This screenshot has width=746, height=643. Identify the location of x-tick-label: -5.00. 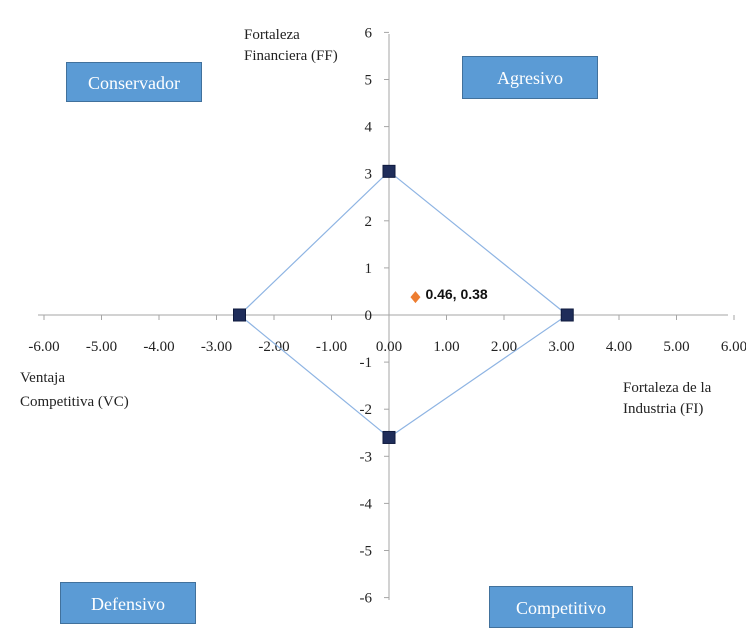
(101, 347).